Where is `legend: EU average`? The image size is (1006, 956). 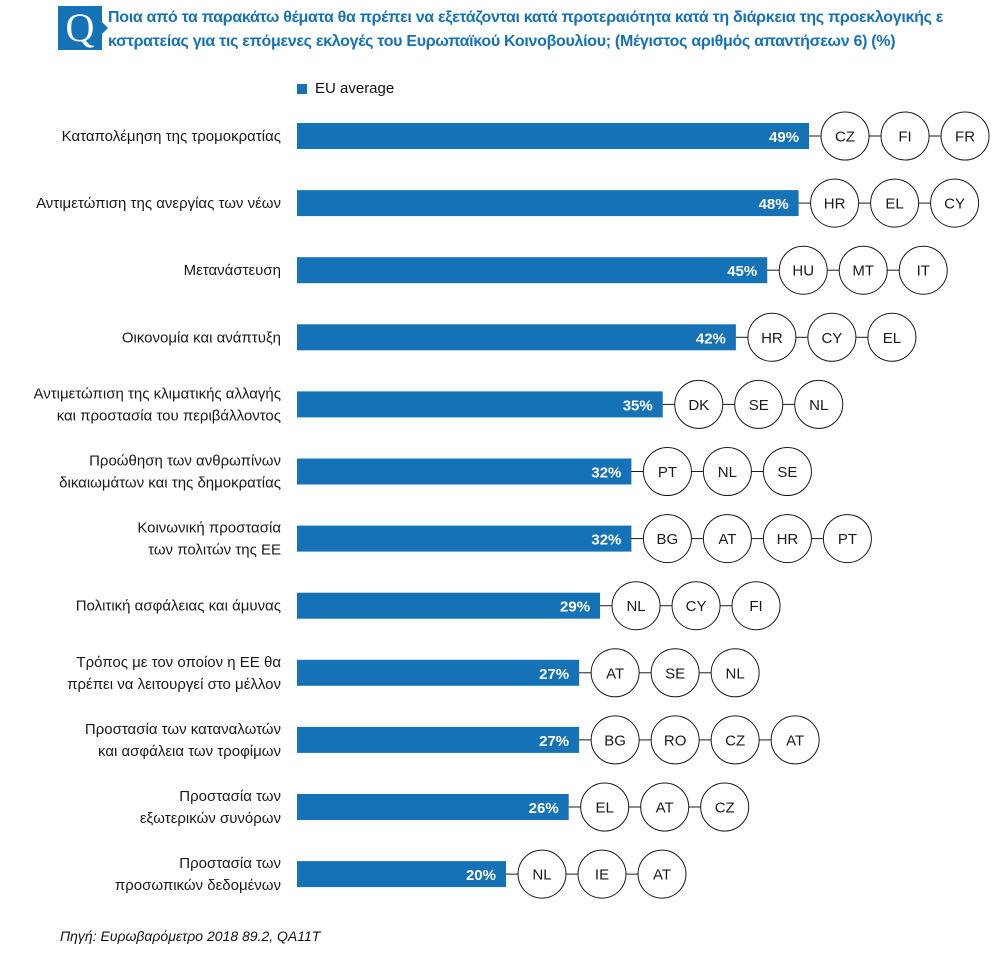 legend: EU average is located at coordinates (345, 88).